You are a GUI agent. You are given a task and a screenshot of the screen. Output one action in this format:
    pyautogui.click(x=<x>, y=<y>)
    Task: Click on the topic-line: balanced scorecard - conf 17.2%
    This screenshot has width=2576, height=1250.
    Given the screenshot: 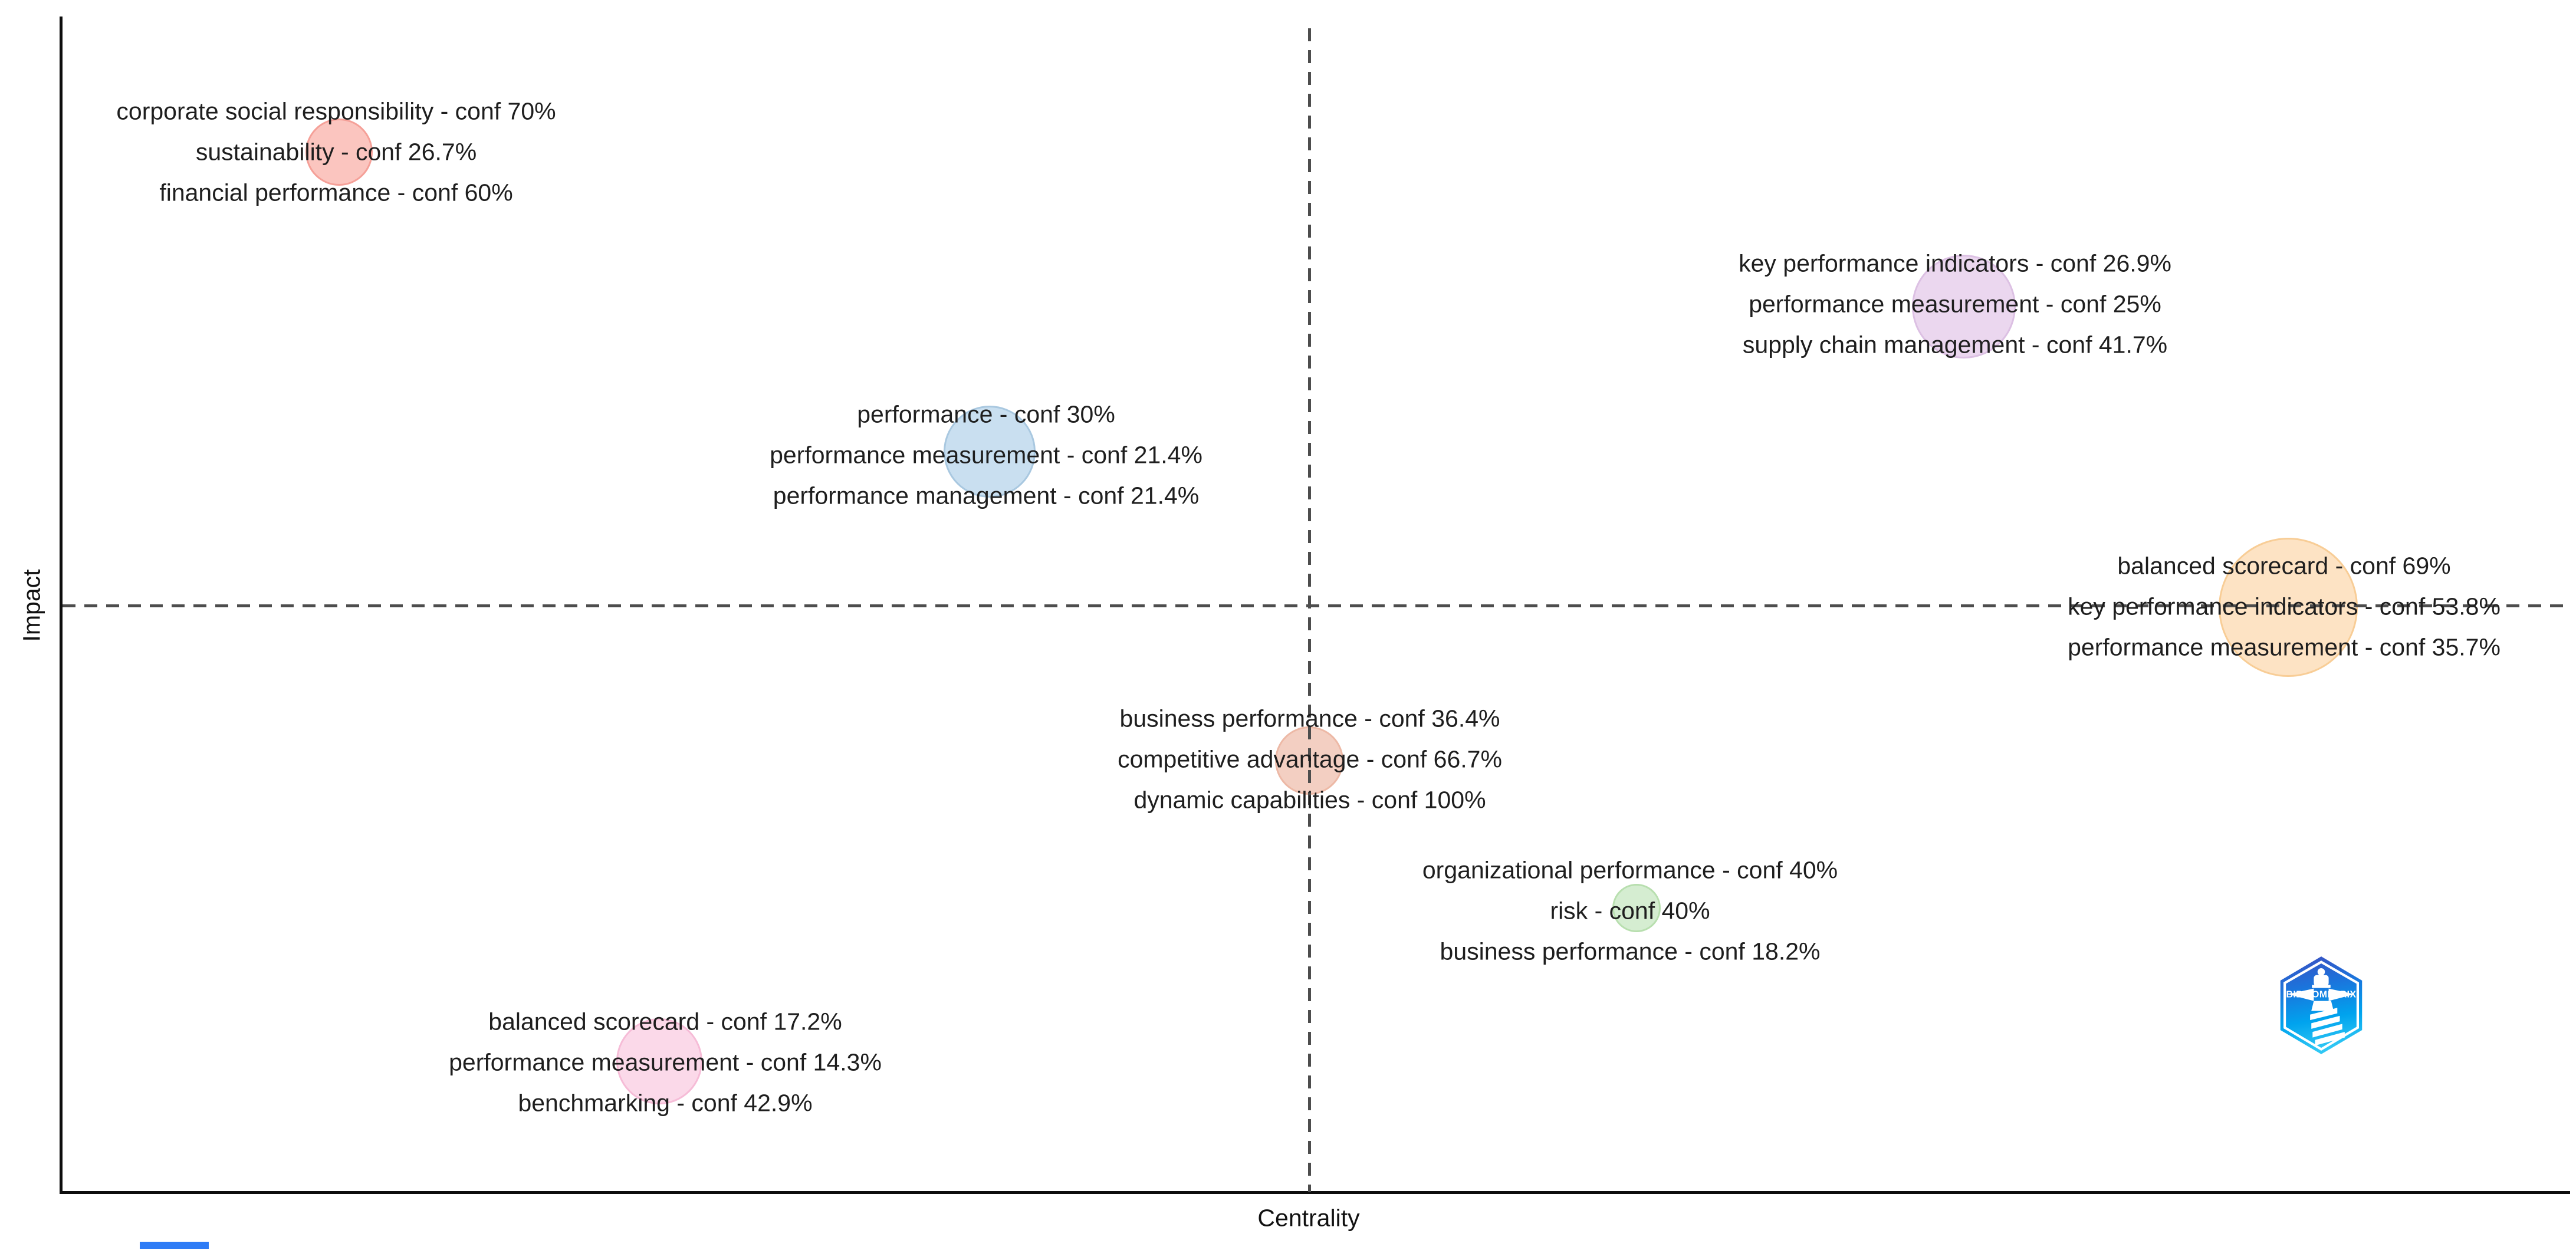 What is the action you would take?
    pyautogui.click(x=665, y=1021)
    